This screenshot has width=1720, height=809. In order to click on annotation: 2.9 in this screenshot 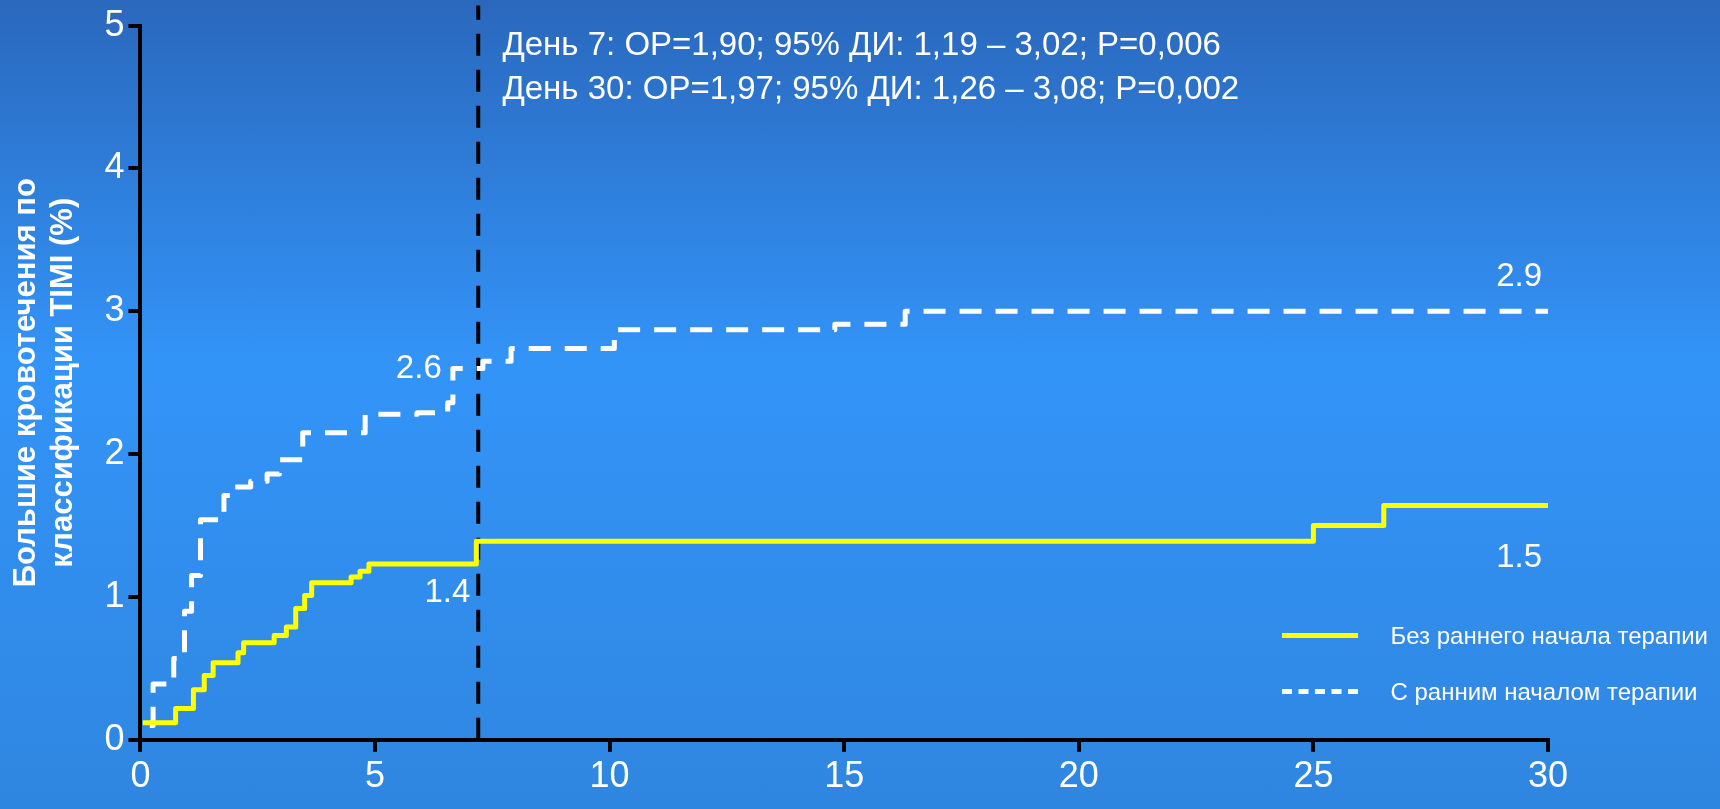, I will do `click(1519, 275)`.